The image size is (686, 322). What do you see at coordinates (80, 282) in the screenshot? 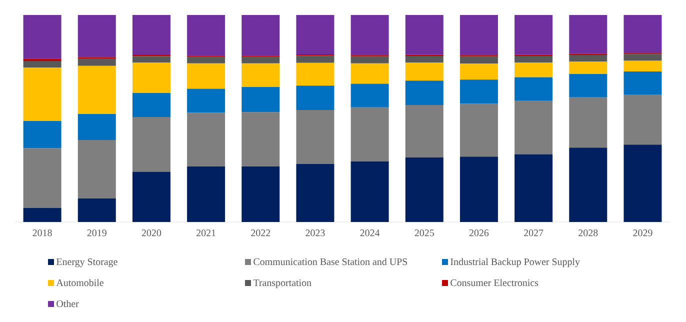
I see `legend-label: Automobile` at bounding box center [80, 282].